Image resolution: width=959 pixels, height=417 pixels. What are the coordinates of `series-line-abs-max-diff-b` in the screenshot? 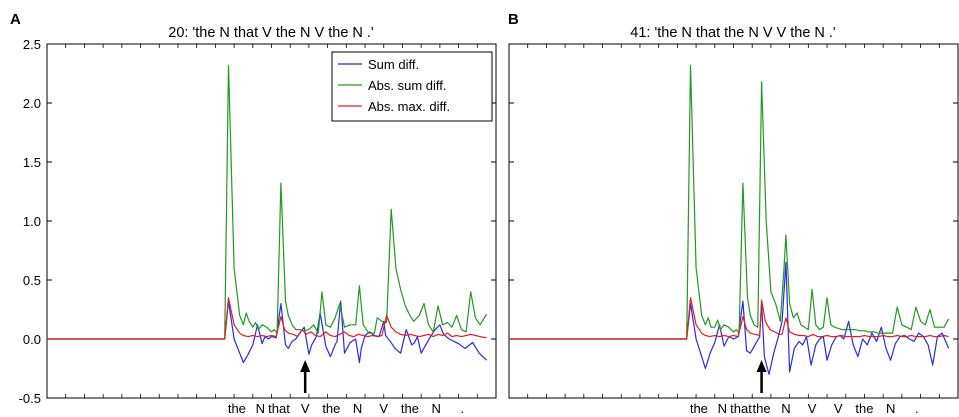 It's located at (729, 318).